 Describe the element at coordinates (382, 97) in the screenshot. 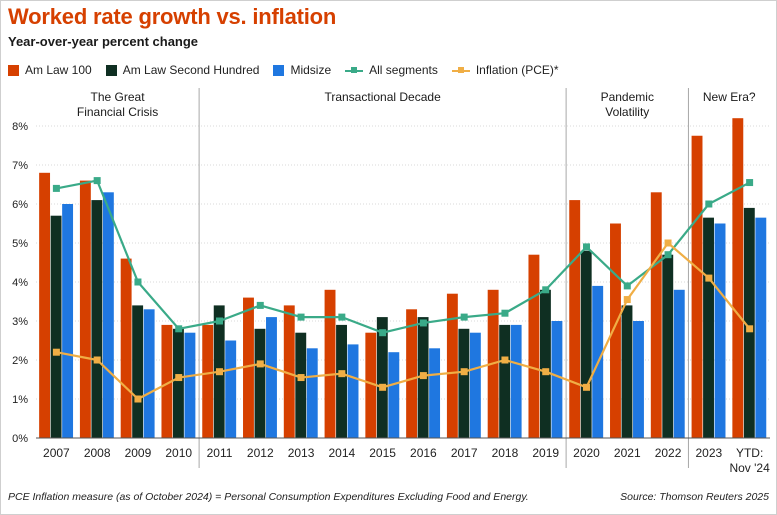

I see `era-label: Transactional Decade` at that location.